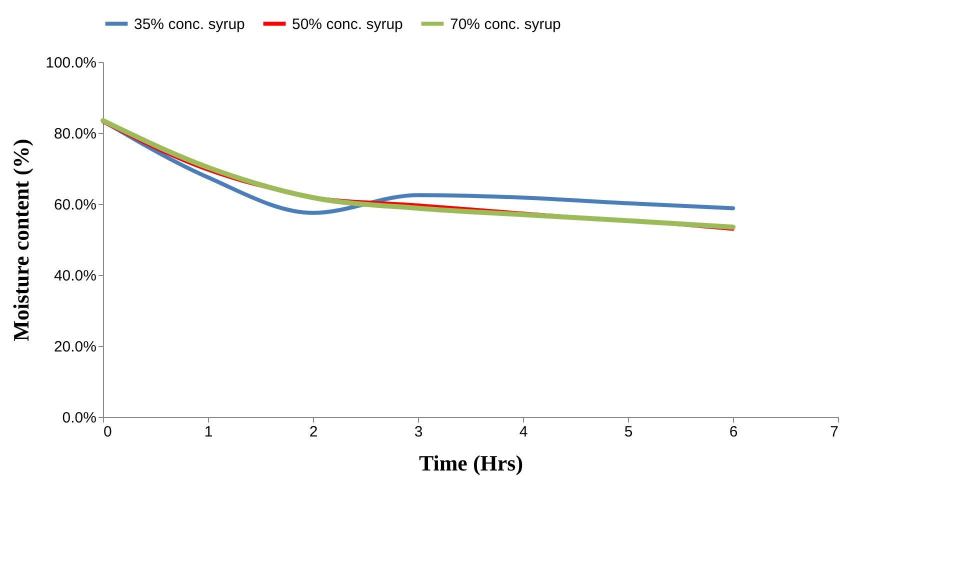 The height and width of the screenshot is (588, 957). Describe the element at coordinates (313, 432) in the screenshot. I see `x-tick-label: 2` at that location.